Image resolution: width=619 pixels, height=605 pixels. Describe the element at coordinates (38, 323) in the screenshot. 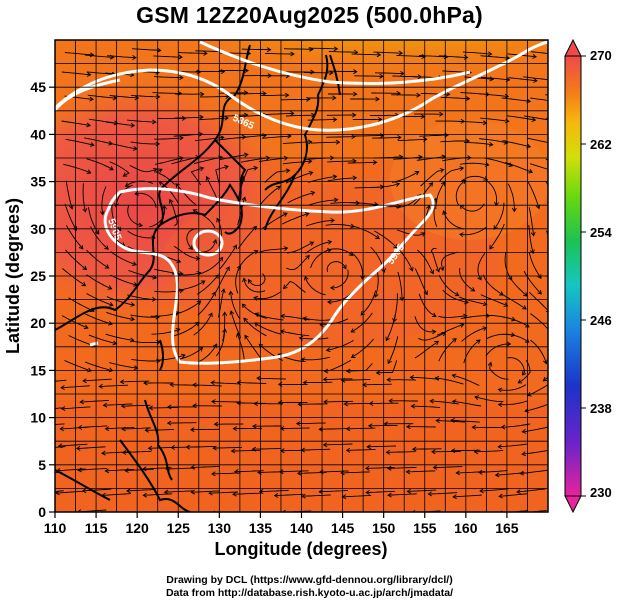

I see `y-tick-label: 20` at that location.